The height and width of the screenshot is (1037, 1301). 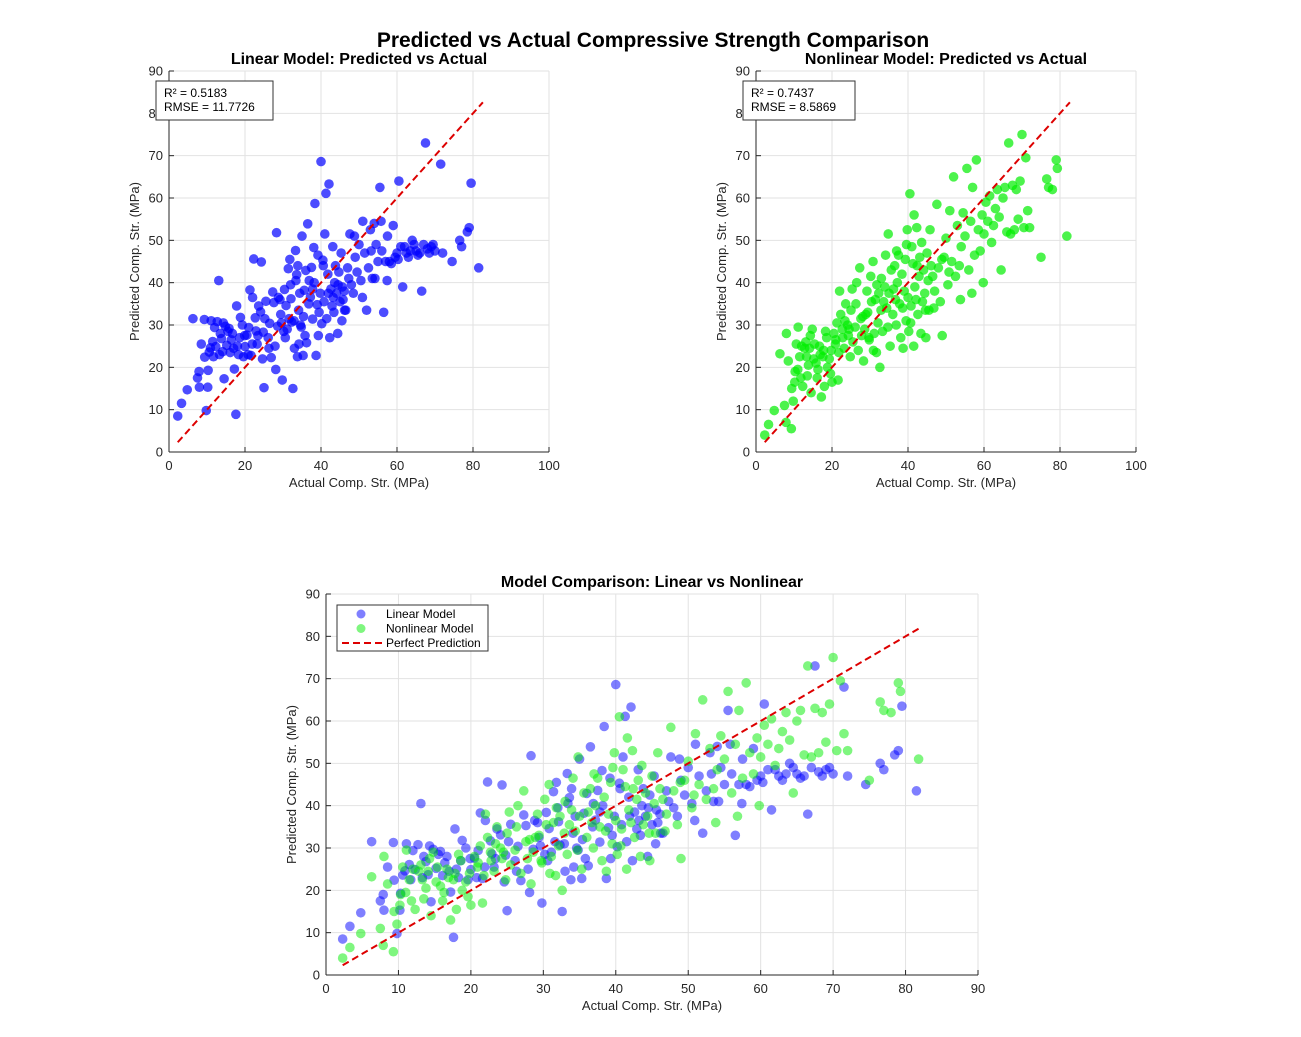 I want to click on x-axis-label: Actual Comp. Str. (MPa), so click(x=946, y=482).